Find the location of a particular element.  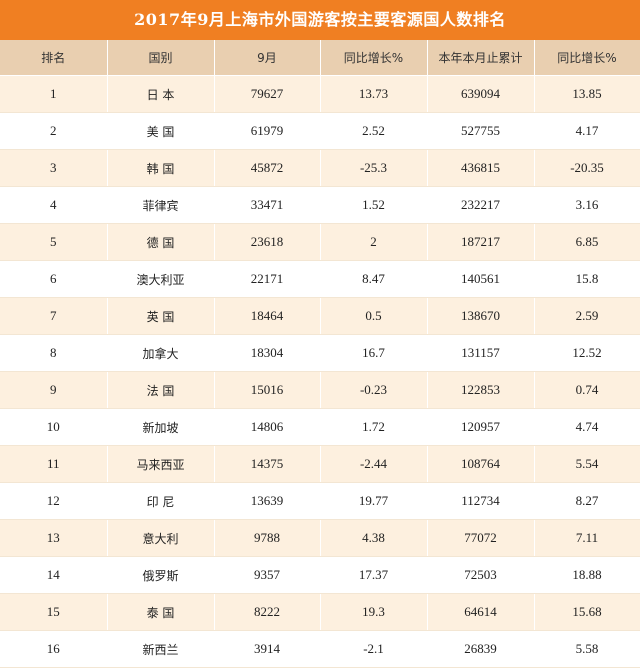

header-row: 排名 国别 9月 同比增长% 本年本月止累计 同比增长% is located at coordinates (320, 58).